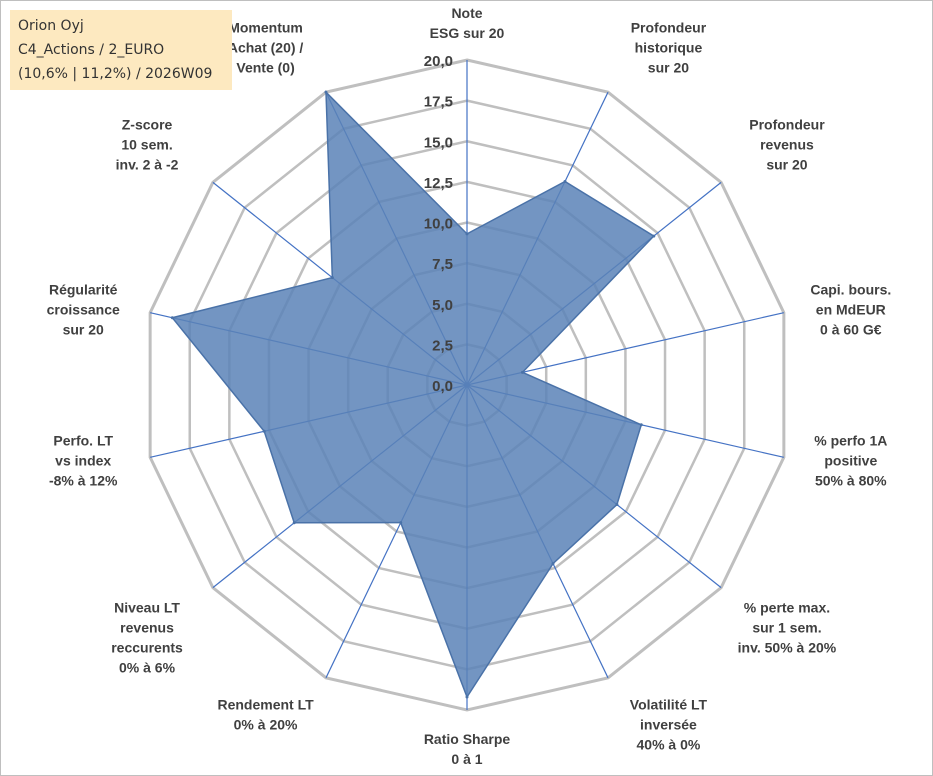 This screenshot has height=776, width=933. What do you see at coordinates (147, 164) in the screenshot?
I see `axis-label: inv. 2 à -2` at bounding box center [147, 164].